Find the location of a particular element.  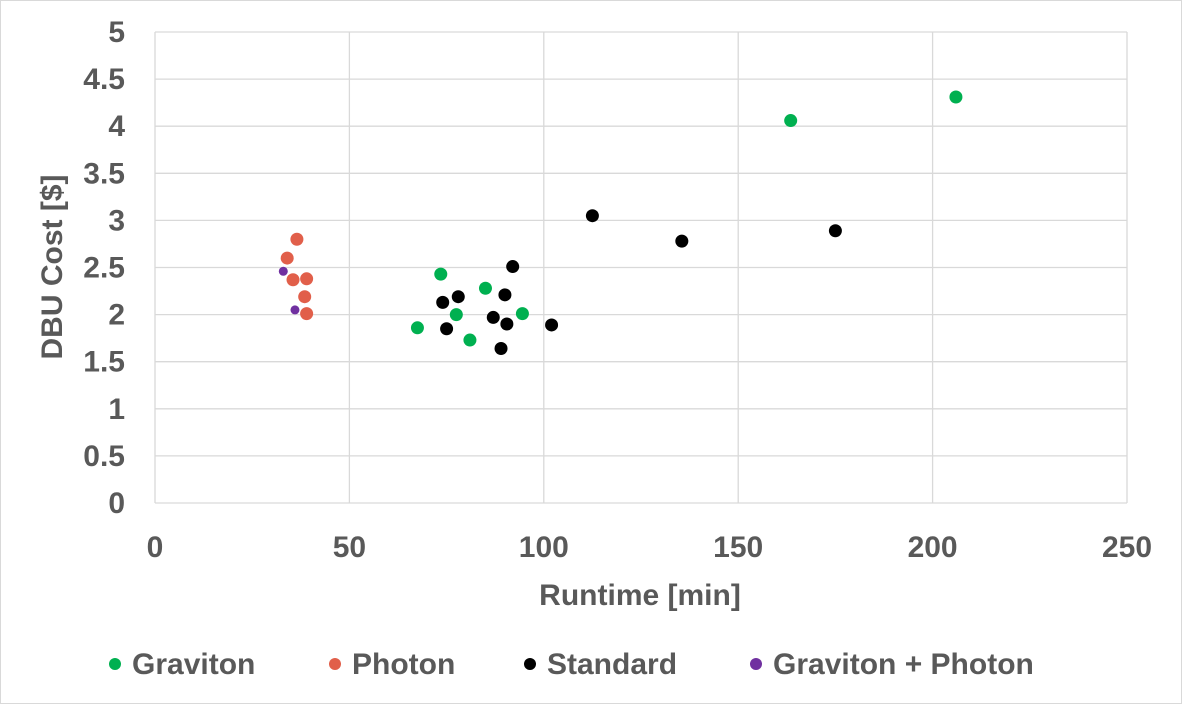

y-tick-labels: 0 0.5 1 1.5 2 2.5 3 3.5 4 4.5 5 is located at coordinates (104, 268).